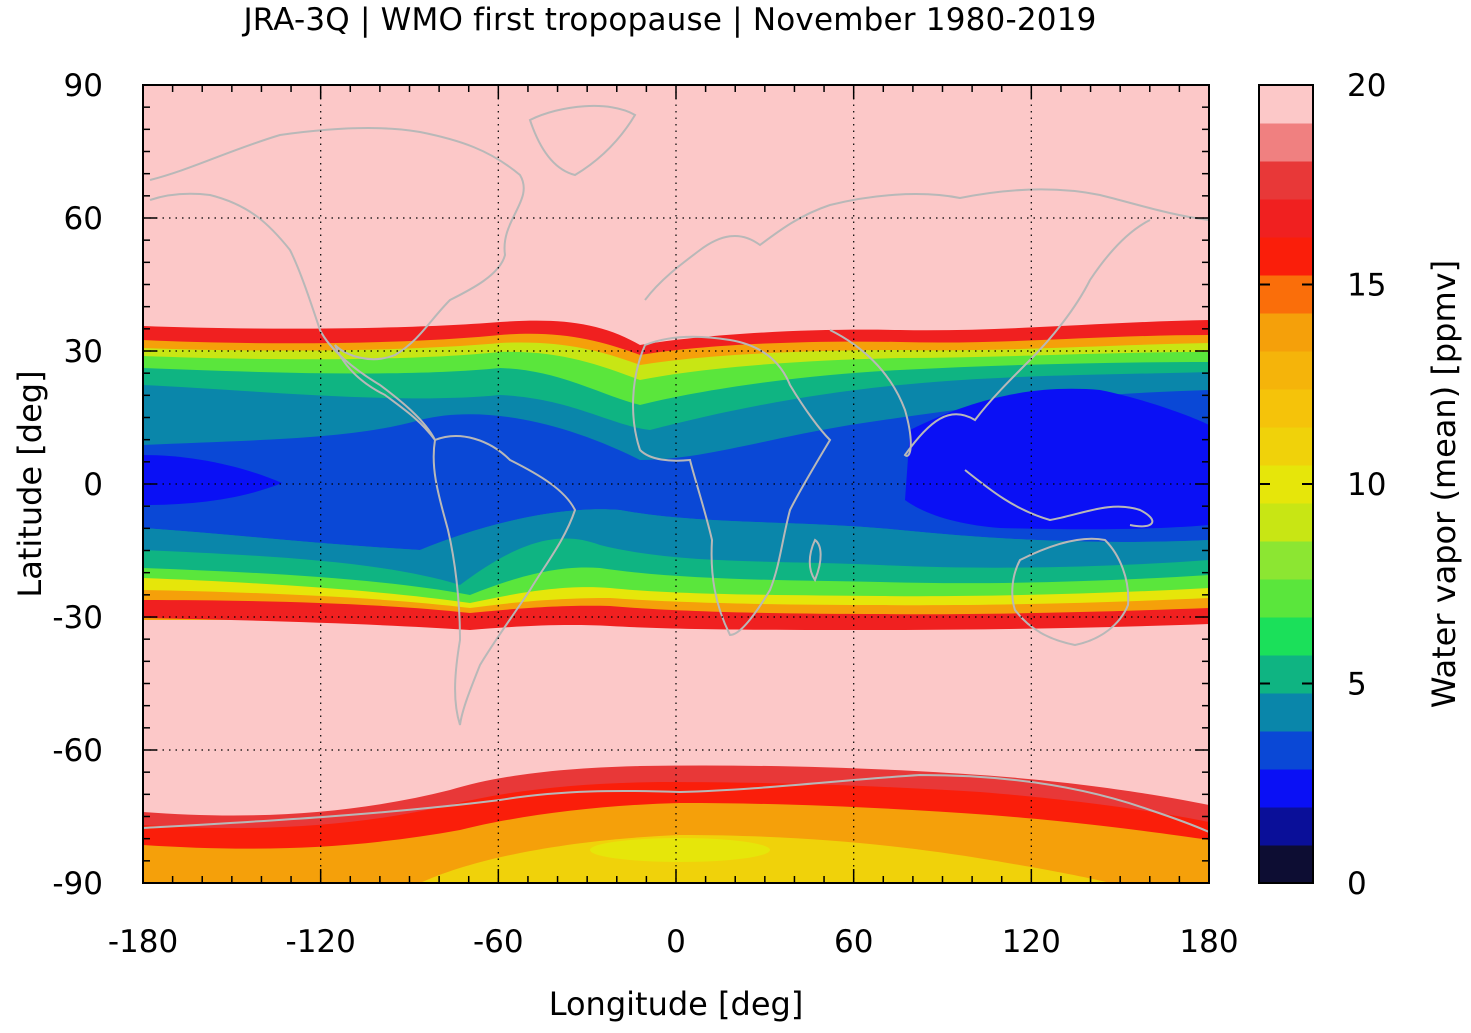 This screenshot has width=1471, height=1033. I want to click on colorbar-tick-label: 15, so click(1366, 286).